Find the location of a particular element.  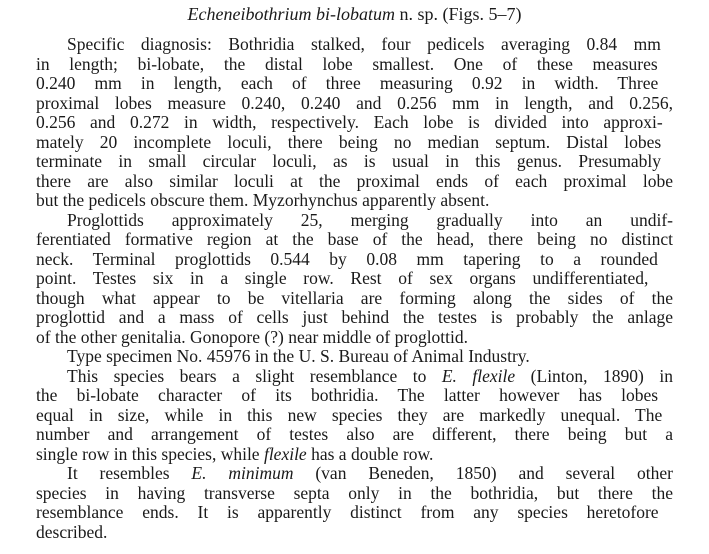

title-text: n. sp. (Figs. 5–7) is located at coordinates (458, 14).